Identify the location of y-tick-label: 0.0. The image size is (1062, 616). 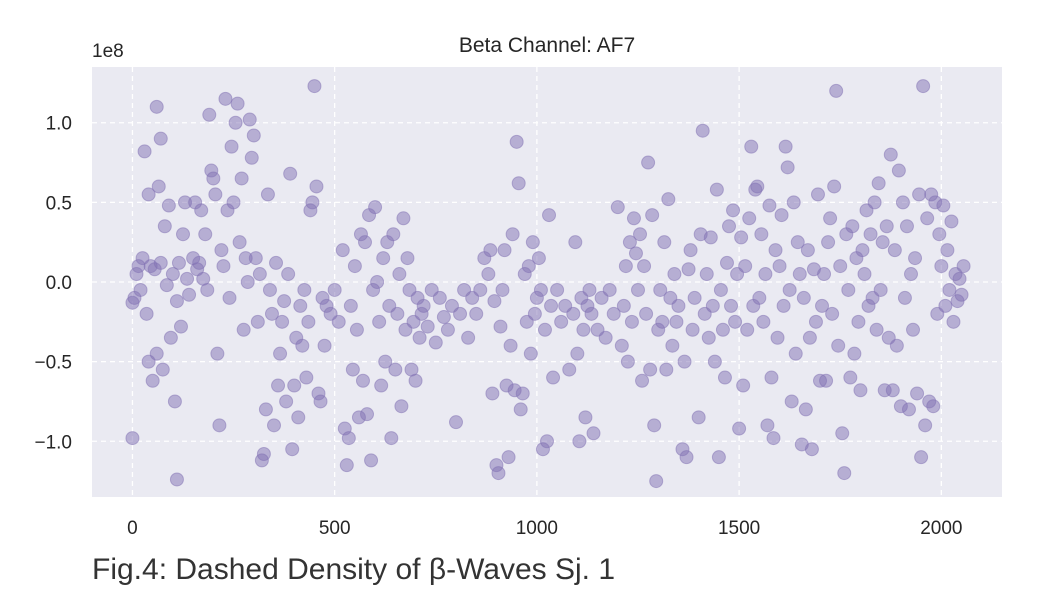
(59, 283).